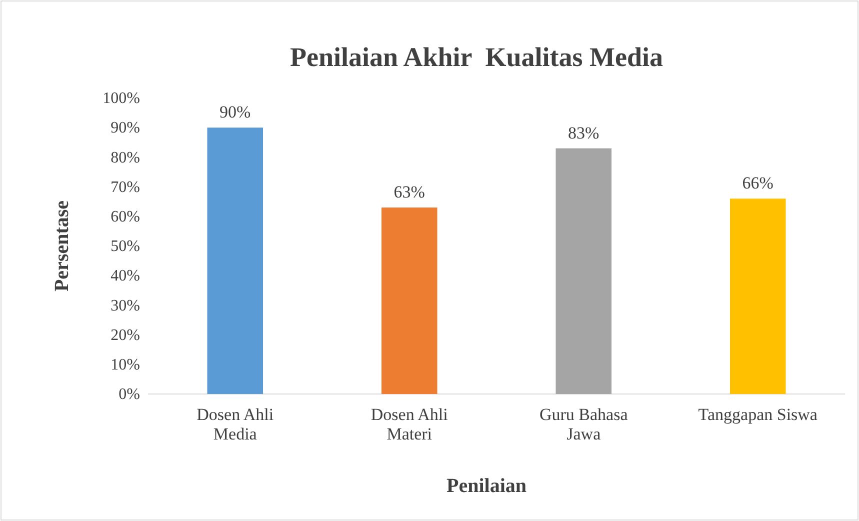  I want to click on y-tick-label: 70%, so click(125, 187).